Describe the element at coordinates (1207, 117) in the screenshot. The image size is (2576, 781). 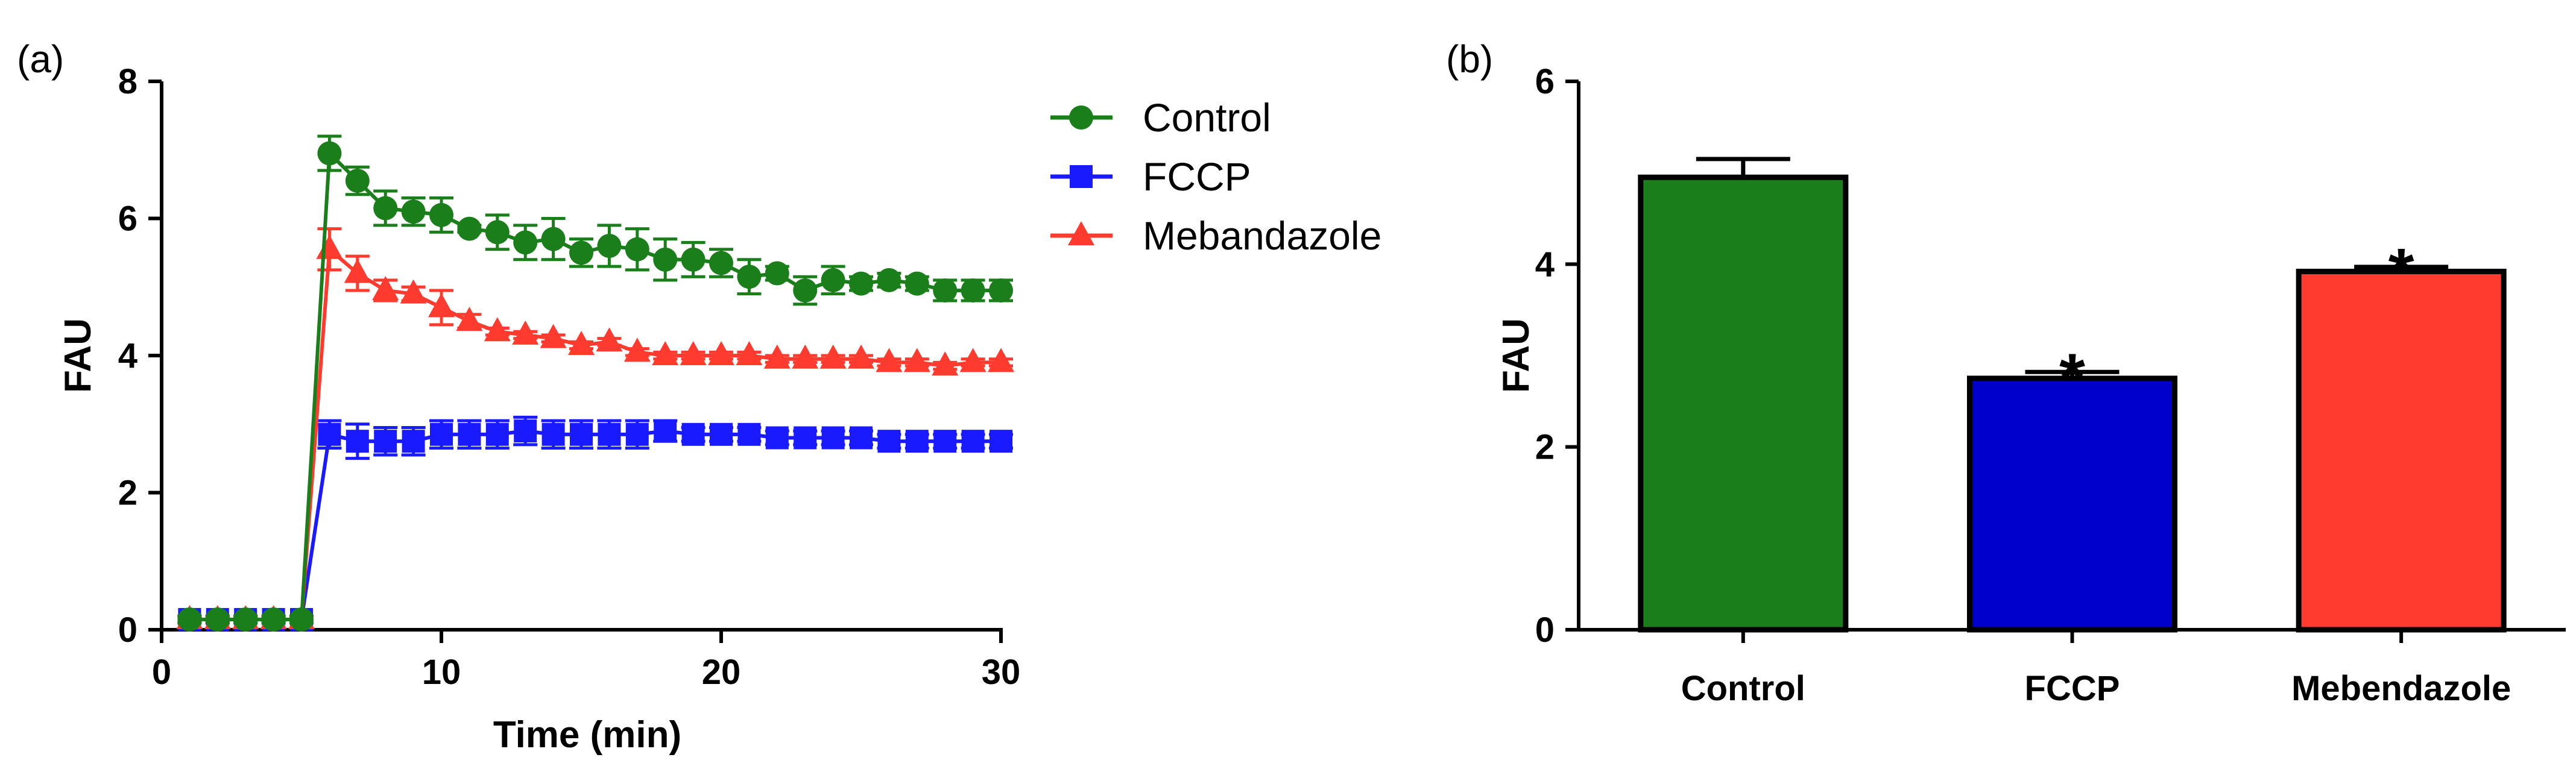
I see `legend-label: Control` at that location.